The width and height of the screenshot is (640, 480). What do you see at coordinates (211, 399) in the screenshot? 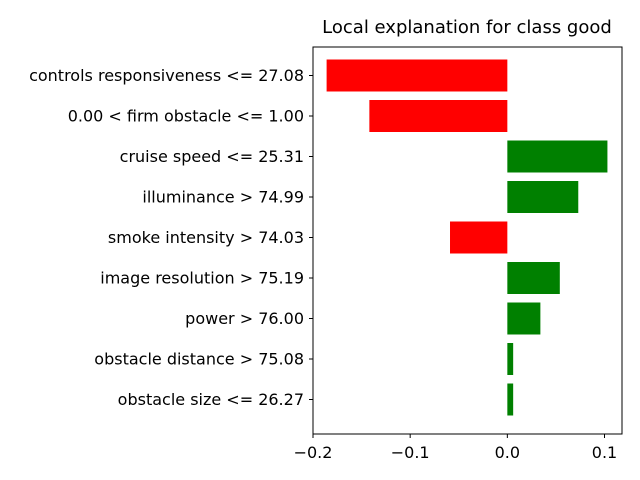
I see `y-tick-label: obstacle size <= 26.27` at bounding box center [211, 399].